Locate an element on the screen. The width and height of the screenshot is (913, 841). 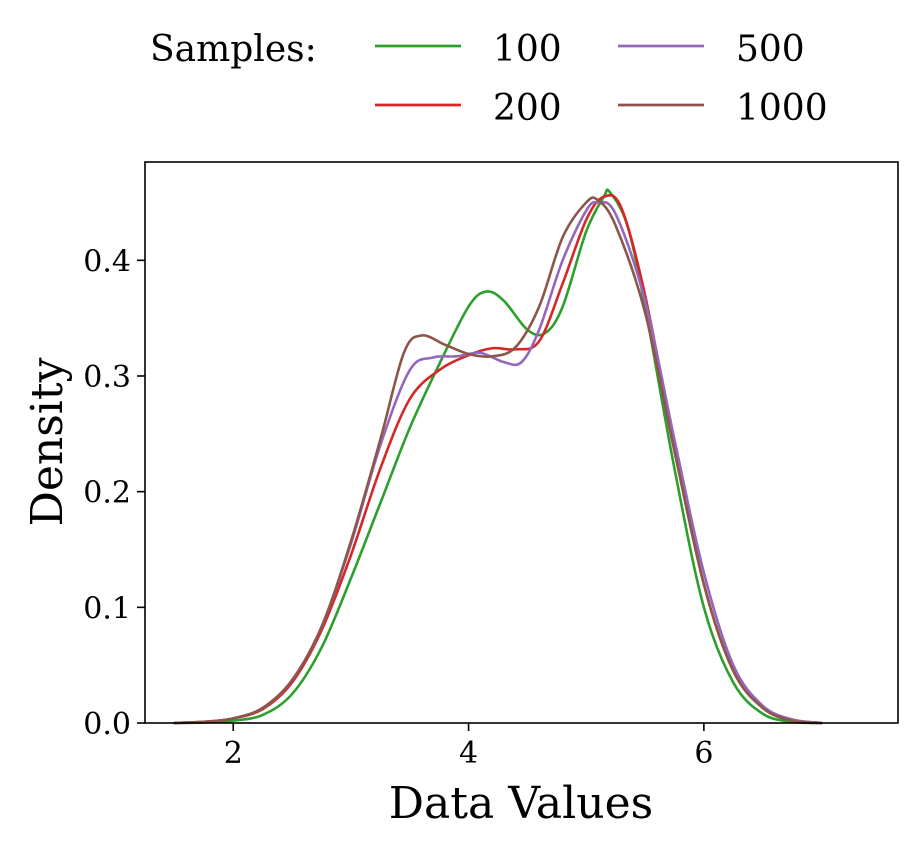
legend: Samples: 100 200 500 1000 is located at coordinates (489, 79).